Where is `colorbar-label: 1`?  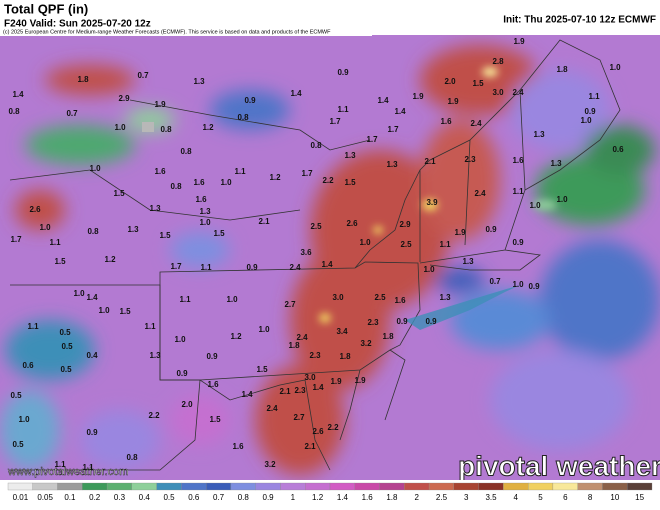
colorbar-label: 1 is located at coordinates (293, 497).